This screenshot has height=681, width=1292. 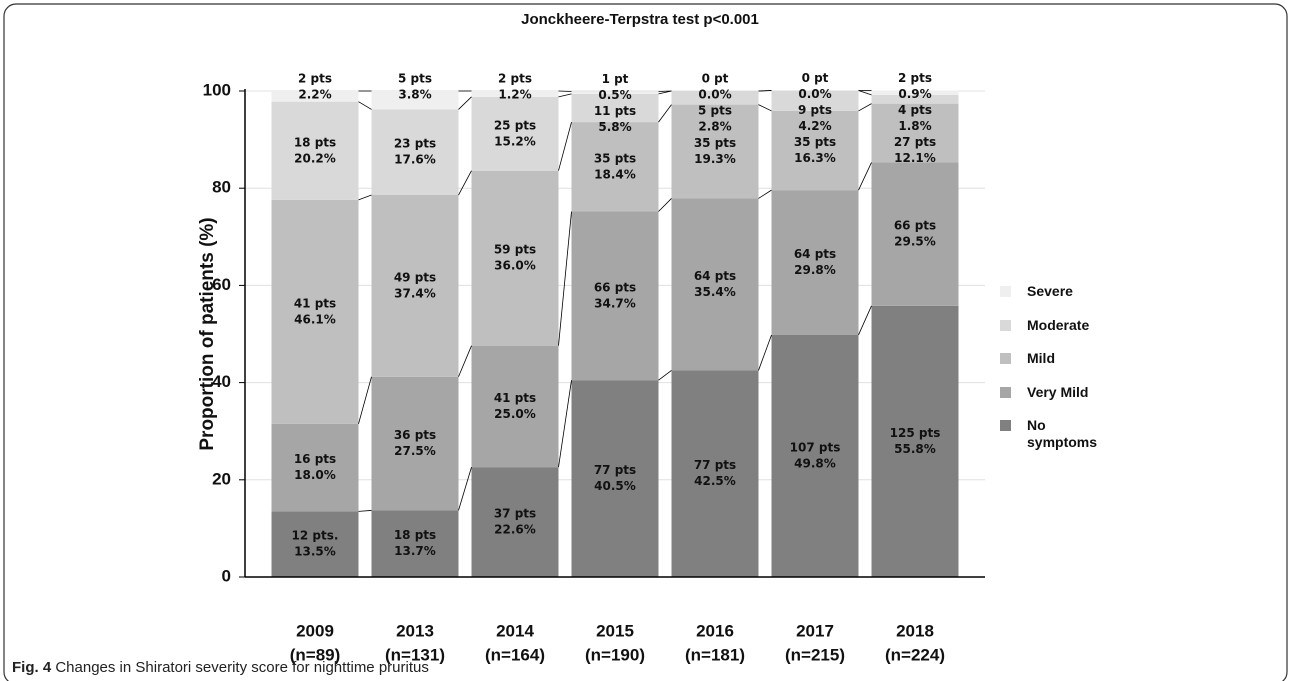 What do you see at coordinates (614, 95) in the screenshot?
I see `data-label: 0.5%` at bounding box center [614, 95].